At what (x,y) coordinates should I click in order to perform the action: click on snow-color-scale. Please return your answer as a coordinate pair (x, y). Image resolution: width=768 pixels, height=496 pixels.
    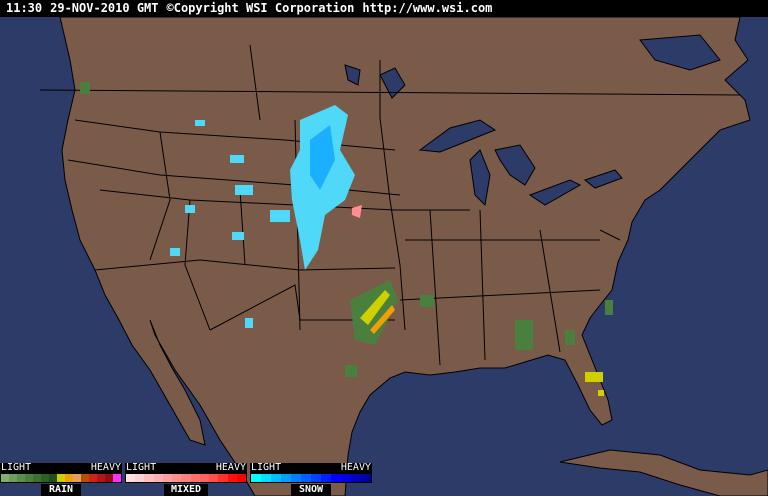
    Looking at the image, I should click on (311, 478).